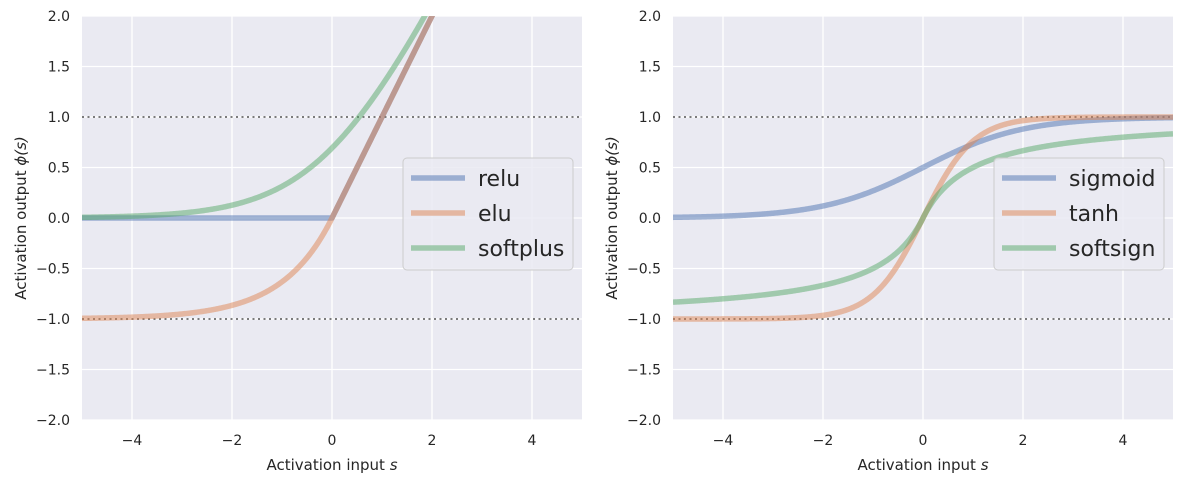 Image resolution: width=1184 pixels, height=489 pixels. Describe the element at coordinates (1112, 249) in the screenshot. I see `legend-label-softsign: softsign` at that location.